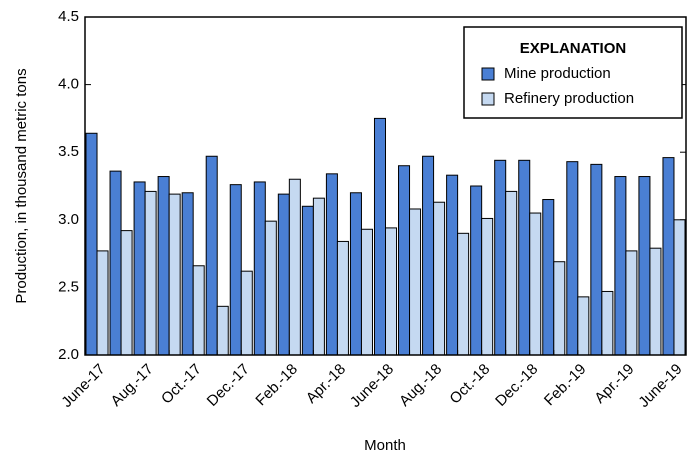  Describe the element at coordinates (68, 84) in the screenshot. I see `y-tick-label: 4.0` at that location.